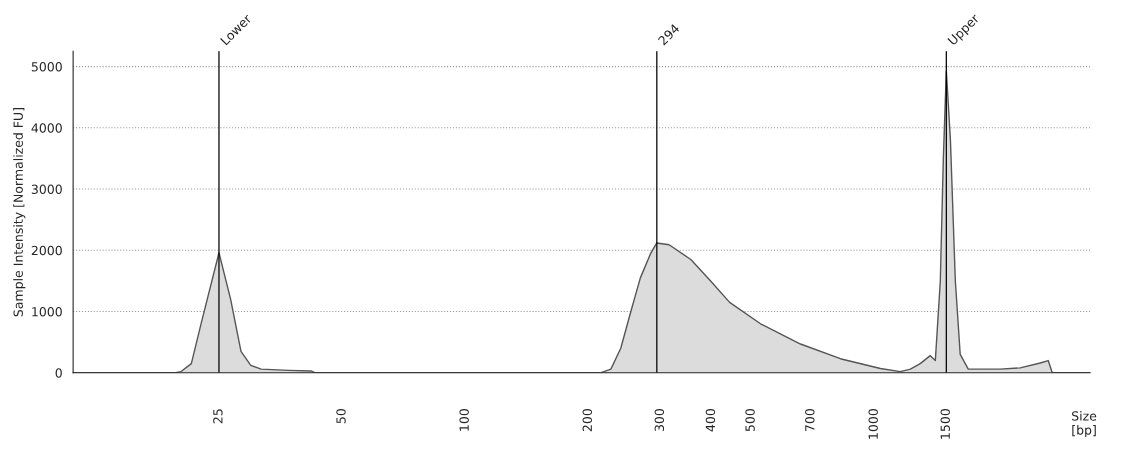 The width and height of the screenshot is (1125, 466). I want to click on x-tick-label: 700, so click(810, 420).